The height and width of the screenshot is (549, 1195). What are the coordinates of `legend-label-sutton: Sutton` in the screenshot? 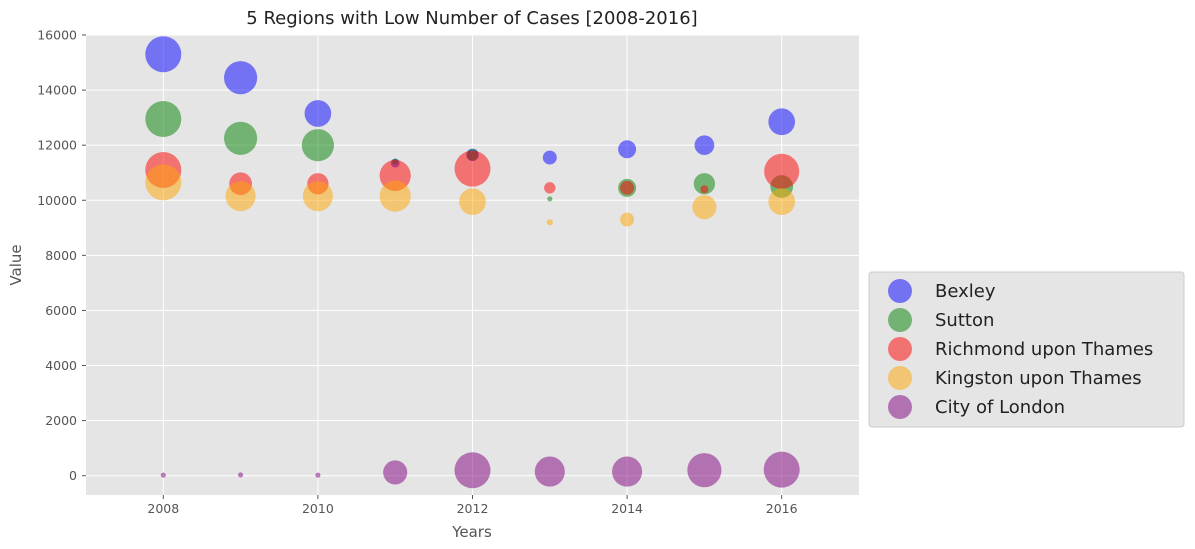 It's located at (964, 320).